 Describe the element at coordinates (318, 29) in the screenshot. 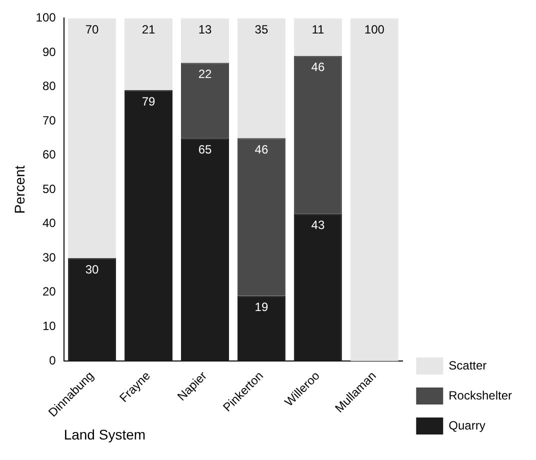

I see `data-label: 11` at that location.